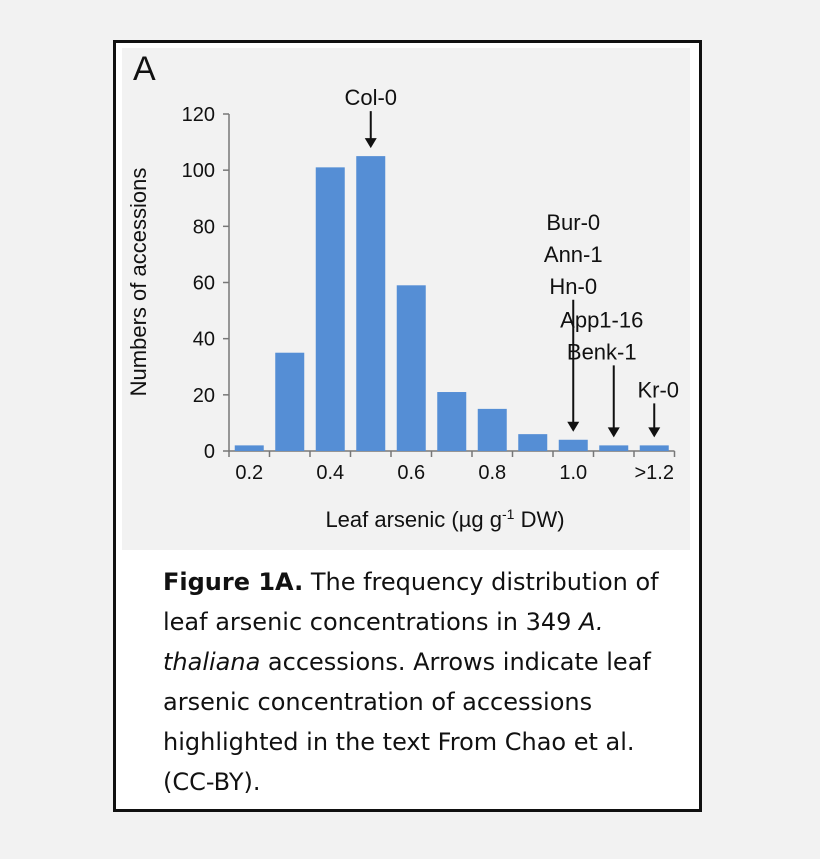  I want to click on annotation-label: App1-16, so click(601, 319).